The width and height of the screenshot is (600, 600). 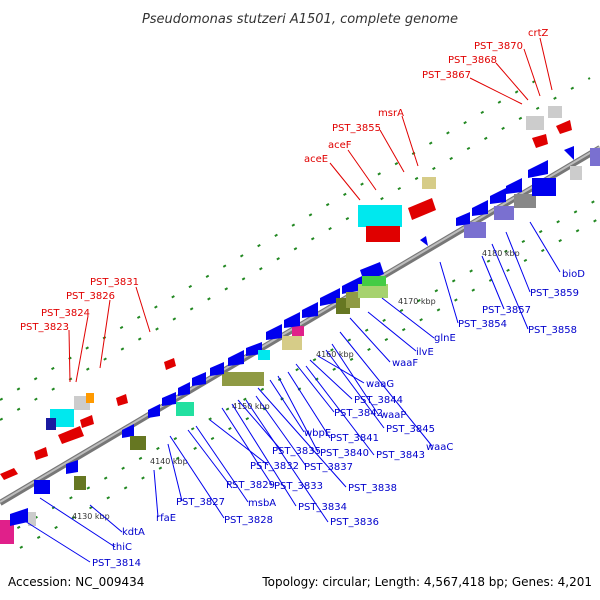 I want to click on gene-label: msbA, so click(x=262, y=503).